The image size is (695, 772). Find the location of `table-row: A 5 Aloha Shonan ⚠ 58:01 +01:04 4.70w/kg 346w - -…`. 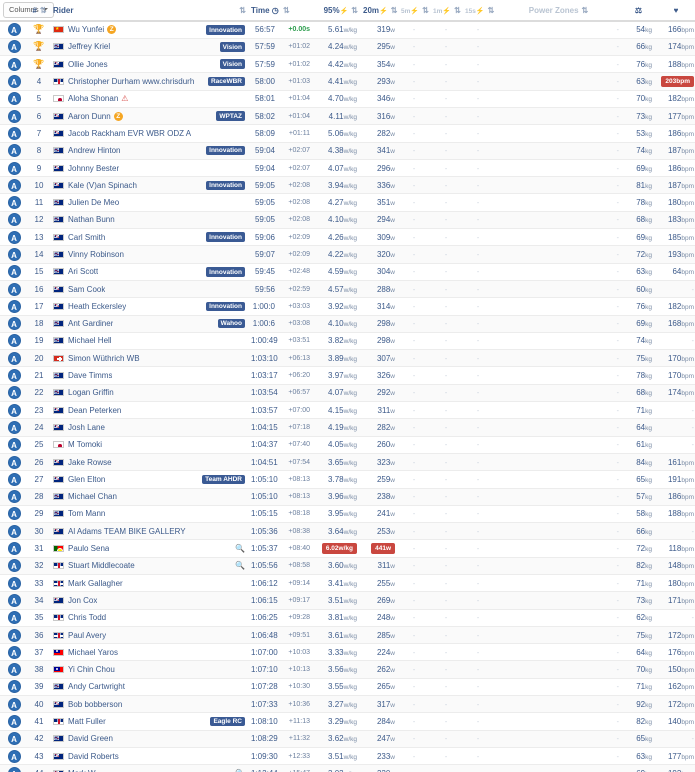

table-row: A 5 Aloha Shonan ⚠ 58:01 +01:04 4.70w/kg 346w - -… is located at coordinates (347, 99).